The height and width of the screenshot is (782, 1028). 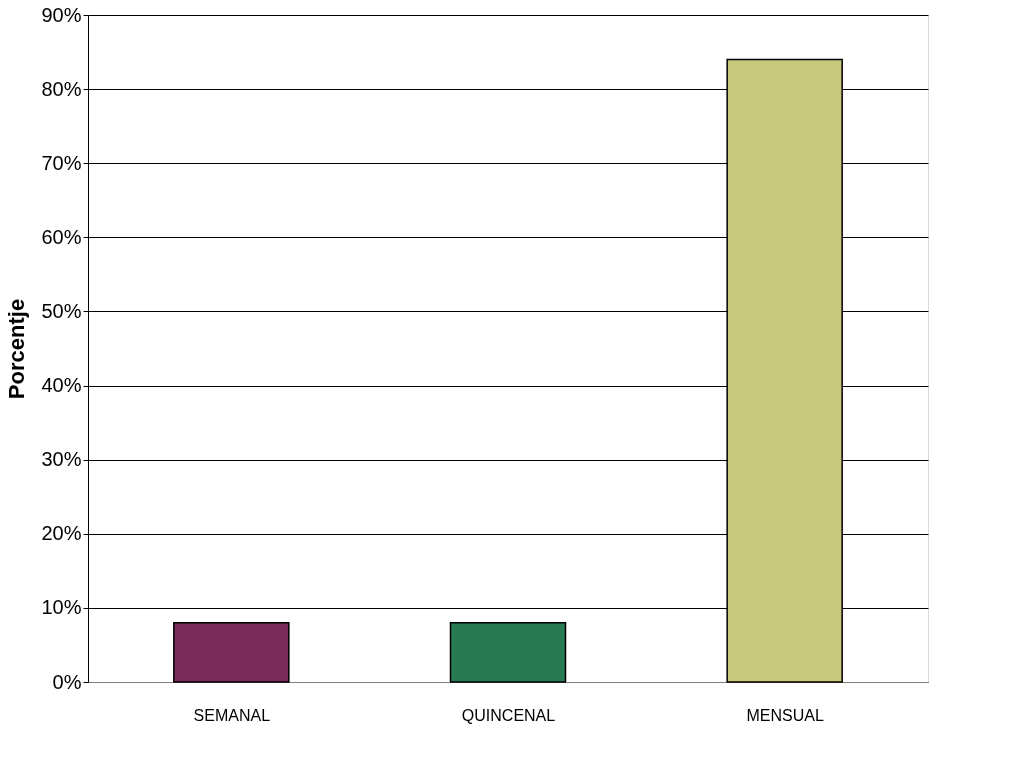 I want to click on y-tick-label: 40%, so click(x=61, y=385).